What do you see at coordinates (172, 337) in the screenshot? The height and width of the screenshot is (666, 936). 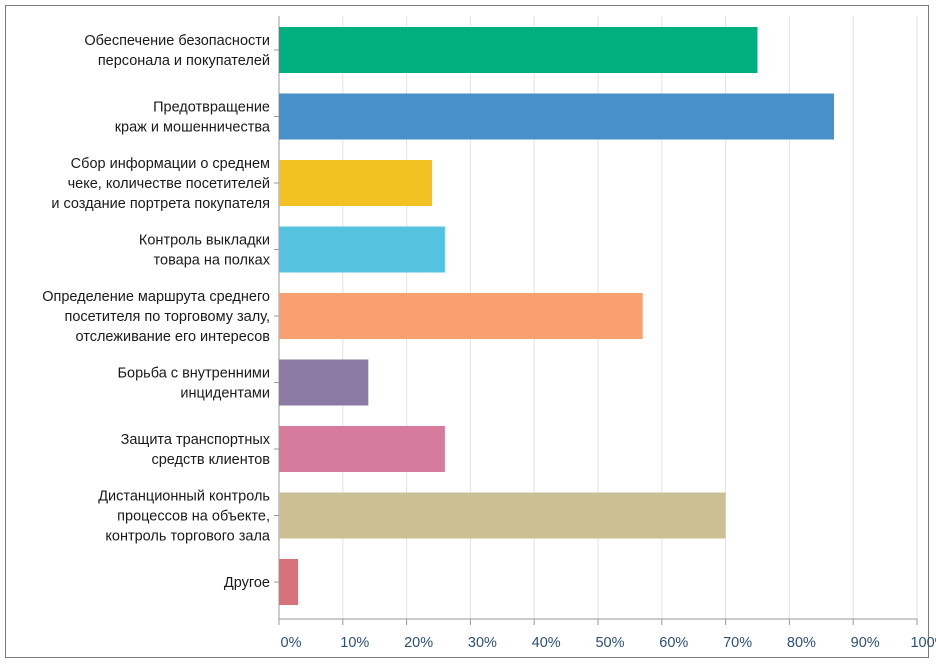 I see `category-label: отслеживание его интересов` at bounding box center [172, 337].